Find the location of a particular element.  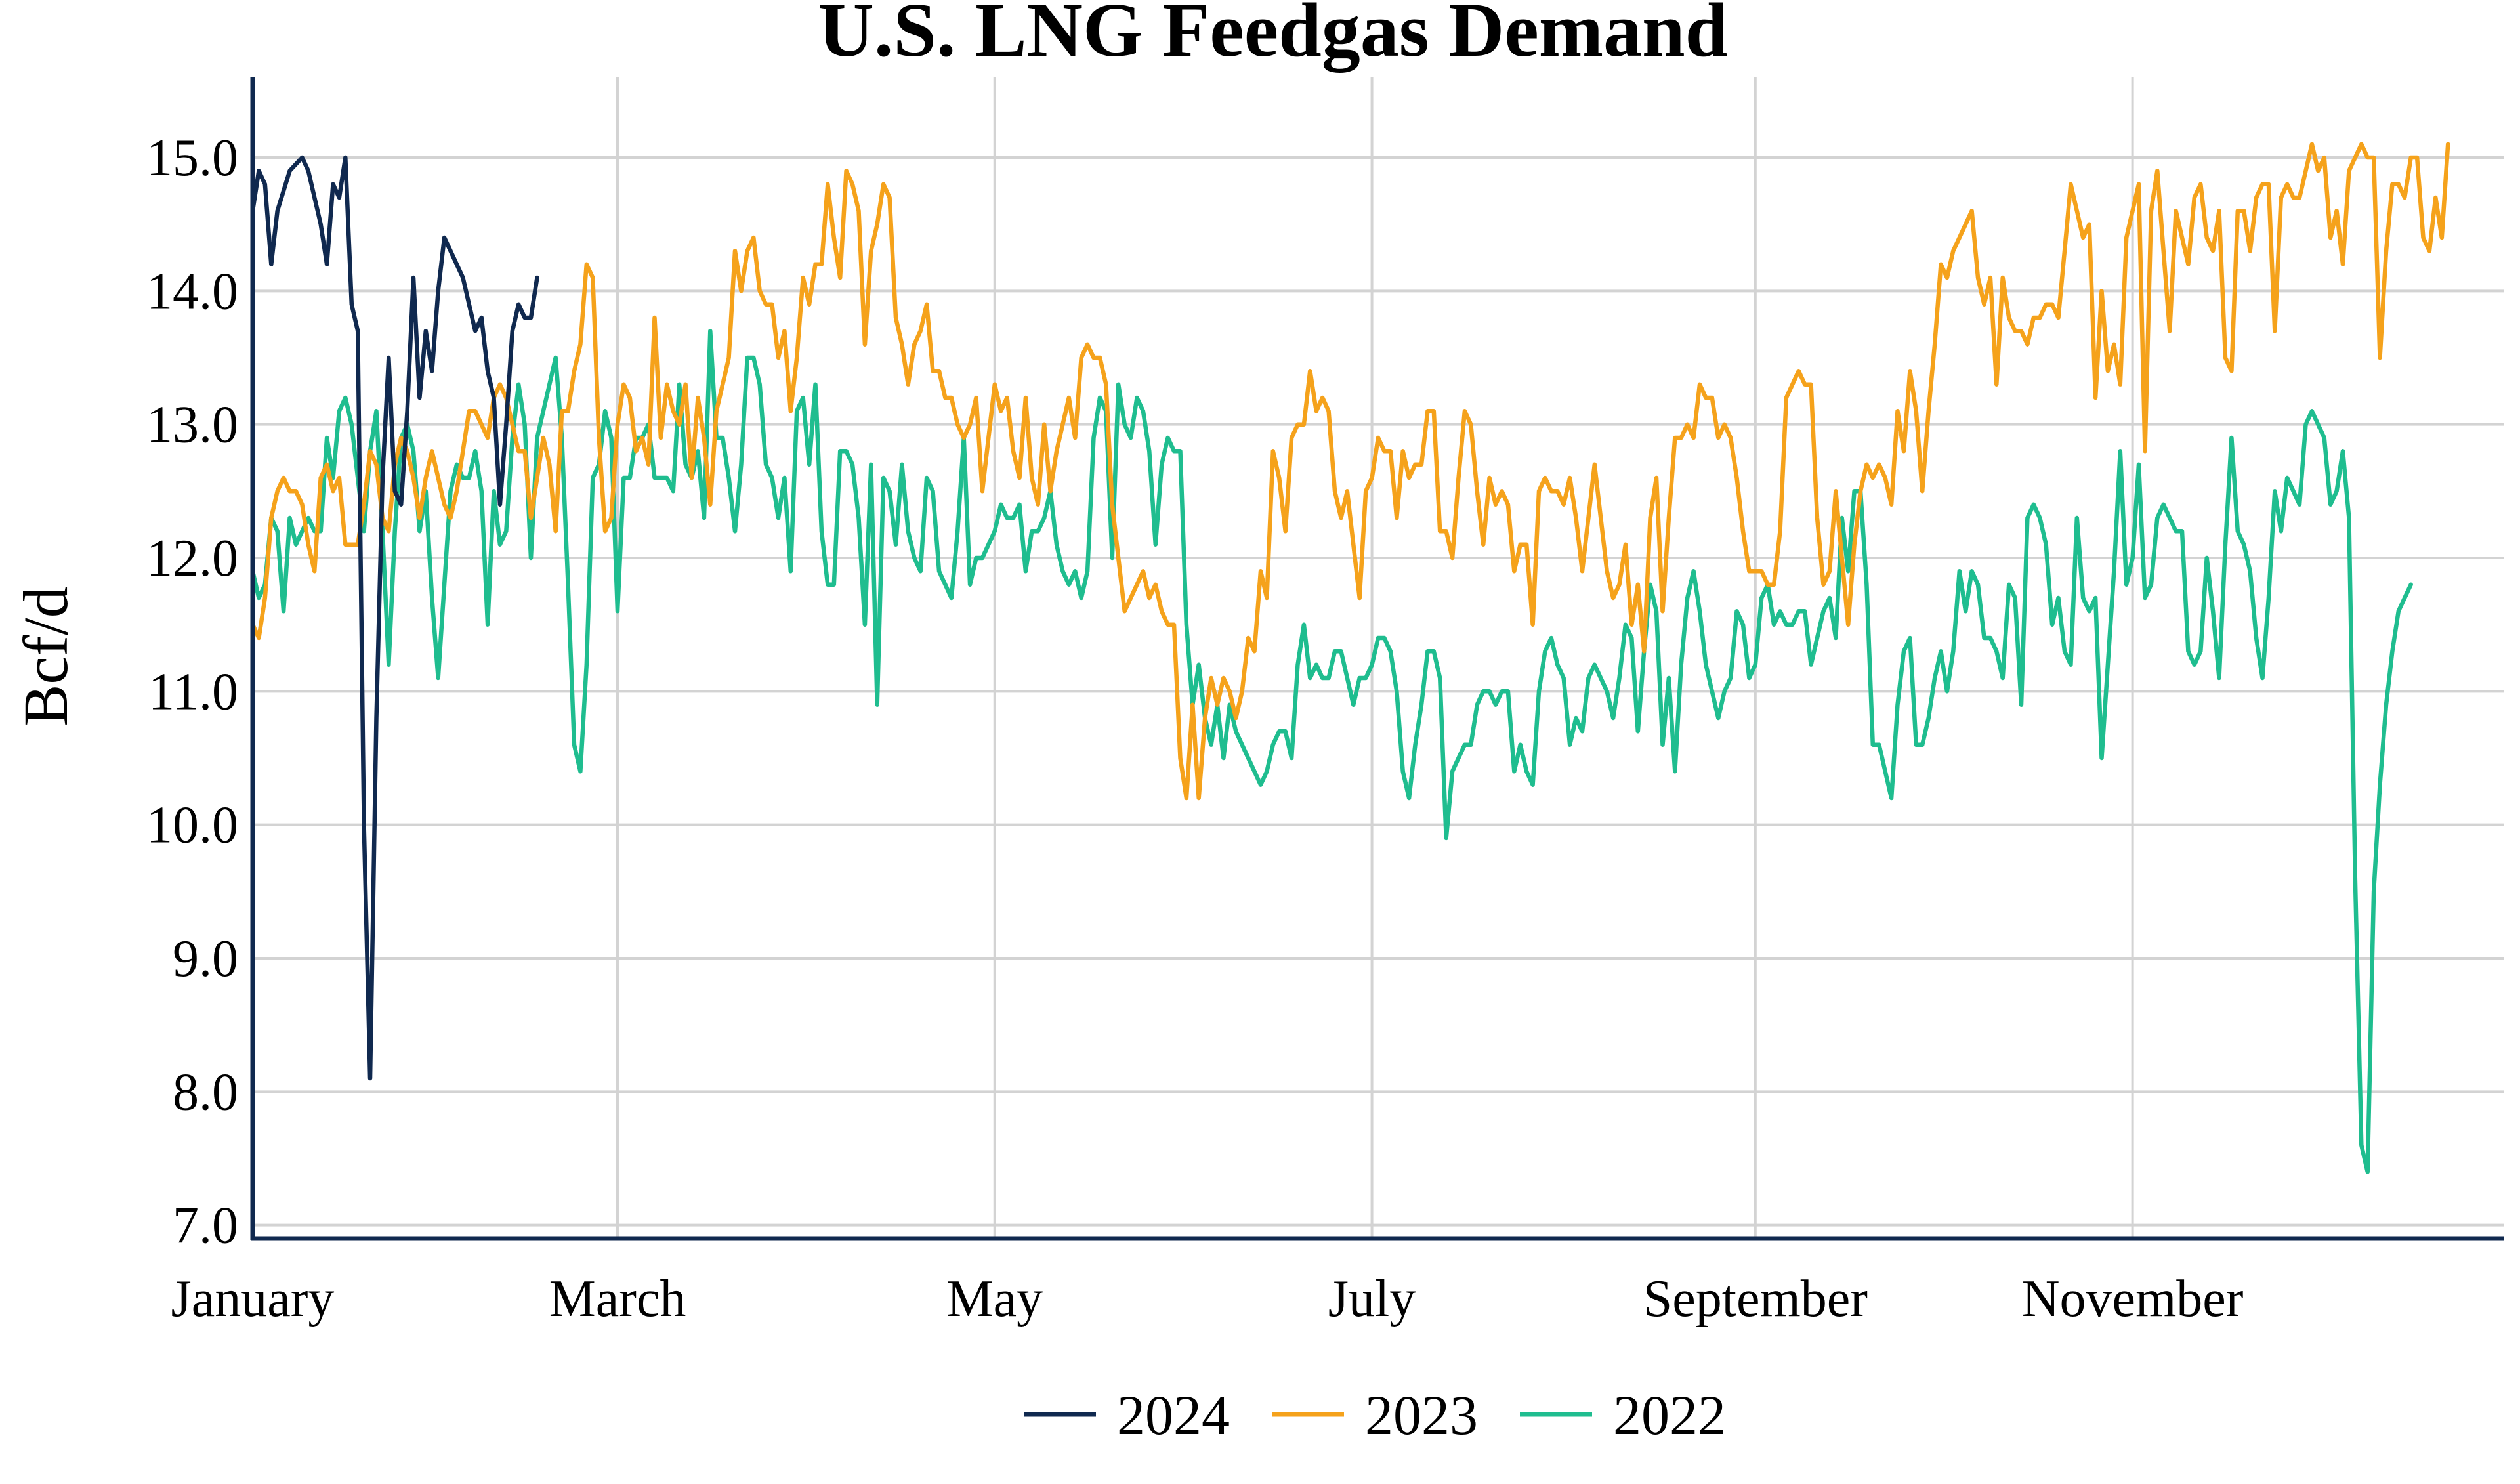

x-tick-label: January is located at coordinates (253, 1299).